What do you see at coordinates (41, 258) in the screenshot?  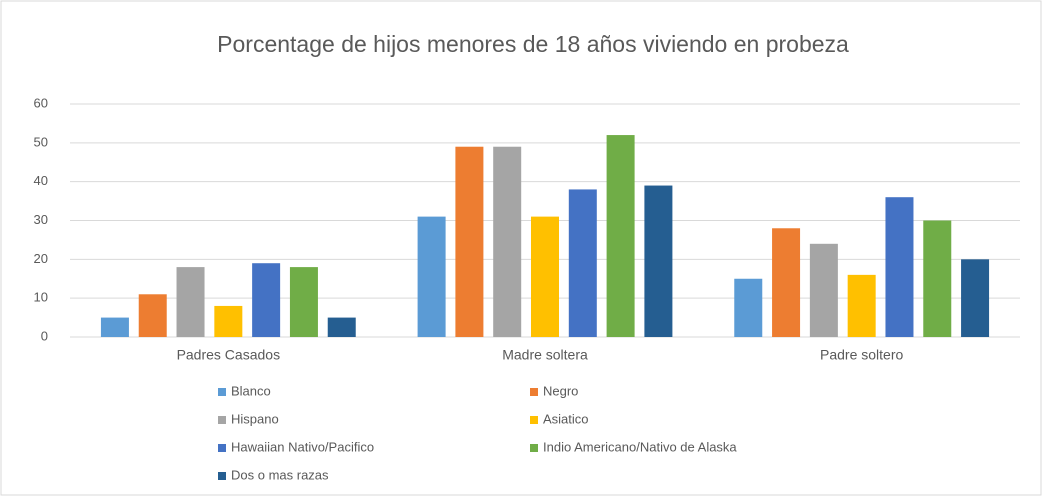 I see `y-tick-label: 20` at bounding box center [41, 258].